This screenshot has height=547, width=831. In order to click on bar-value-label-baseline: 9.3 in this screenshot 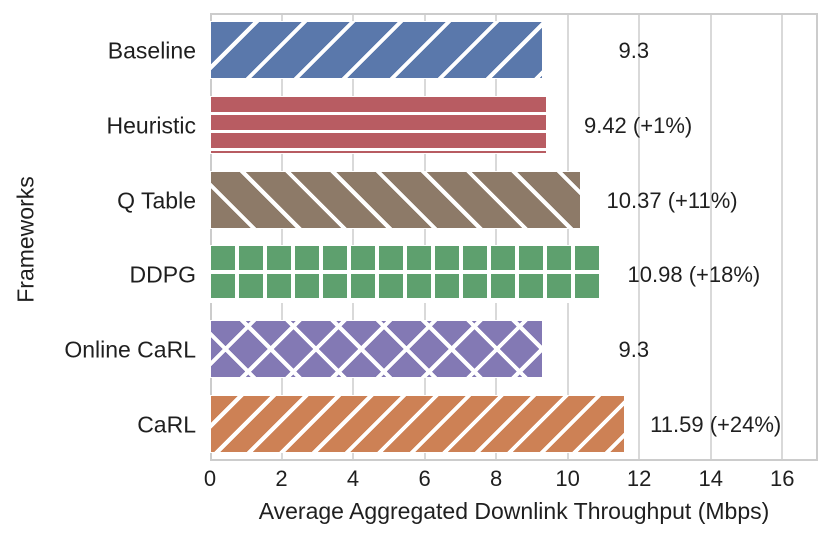, I will do `click(634, 51)`.